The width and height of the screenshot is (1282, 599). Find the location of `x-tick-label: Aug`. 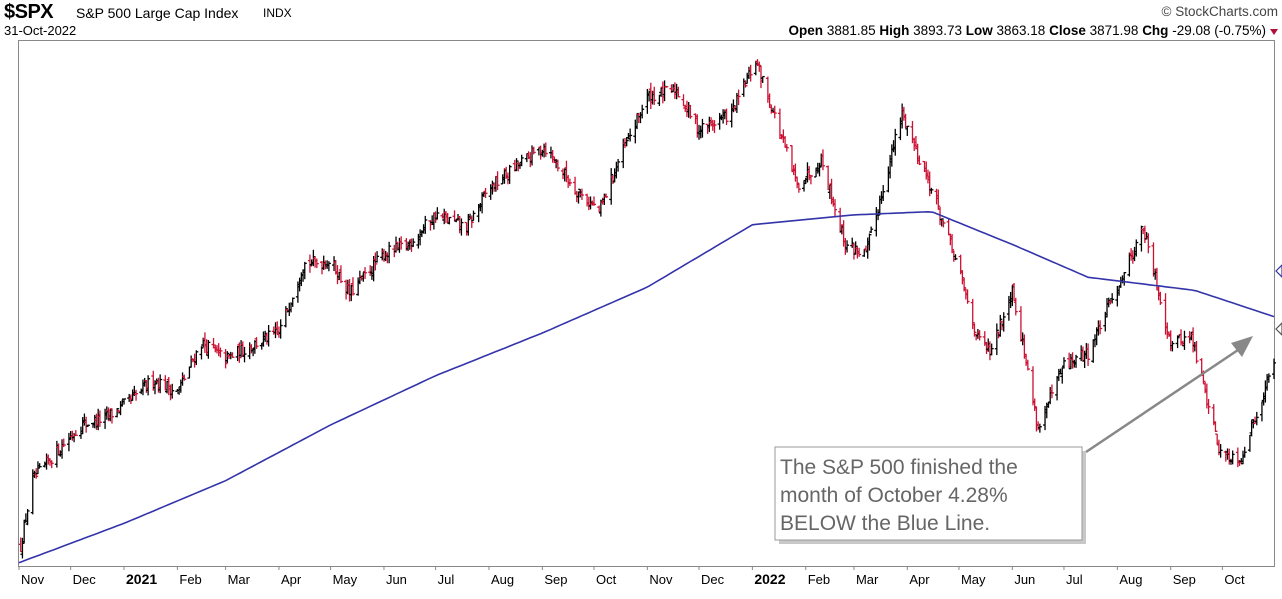

x-tick-label: Aug is located at coordinates (1130, 579).